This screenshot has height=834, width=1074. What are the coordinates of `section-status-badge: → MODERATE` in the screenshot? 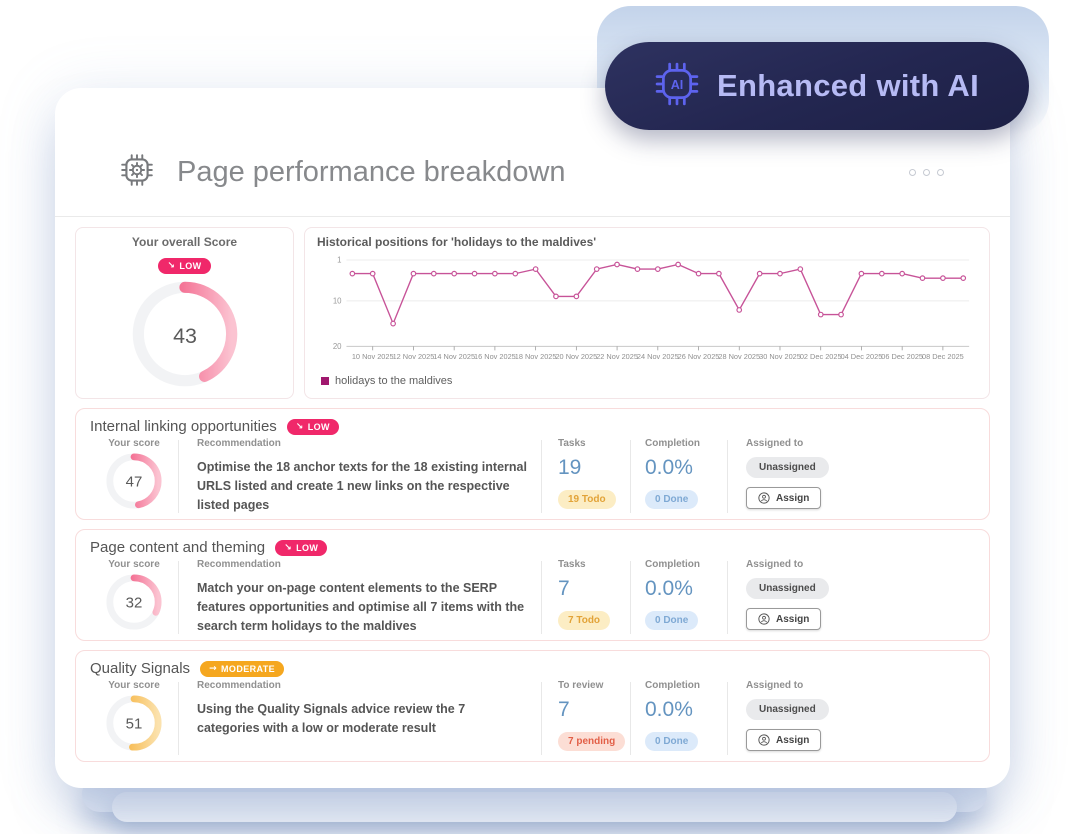 It's located at (242, 668).